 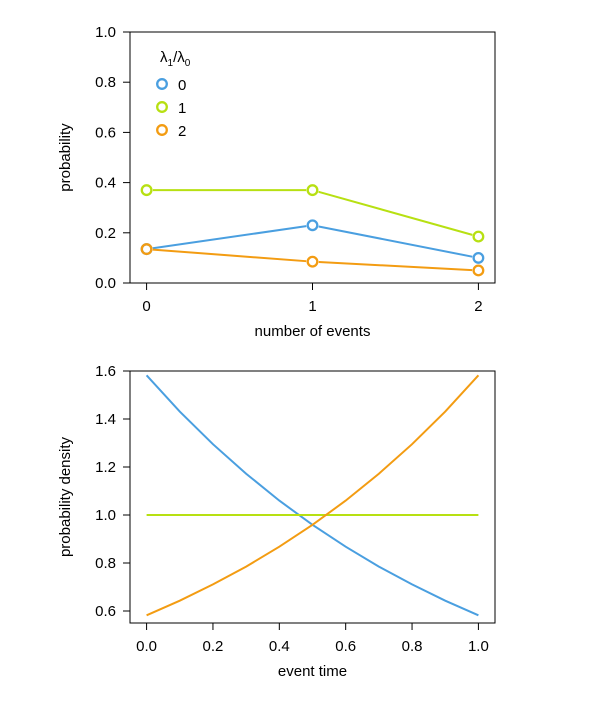 I want to click on legend-label-1: 1, so click(x=182, y=108).